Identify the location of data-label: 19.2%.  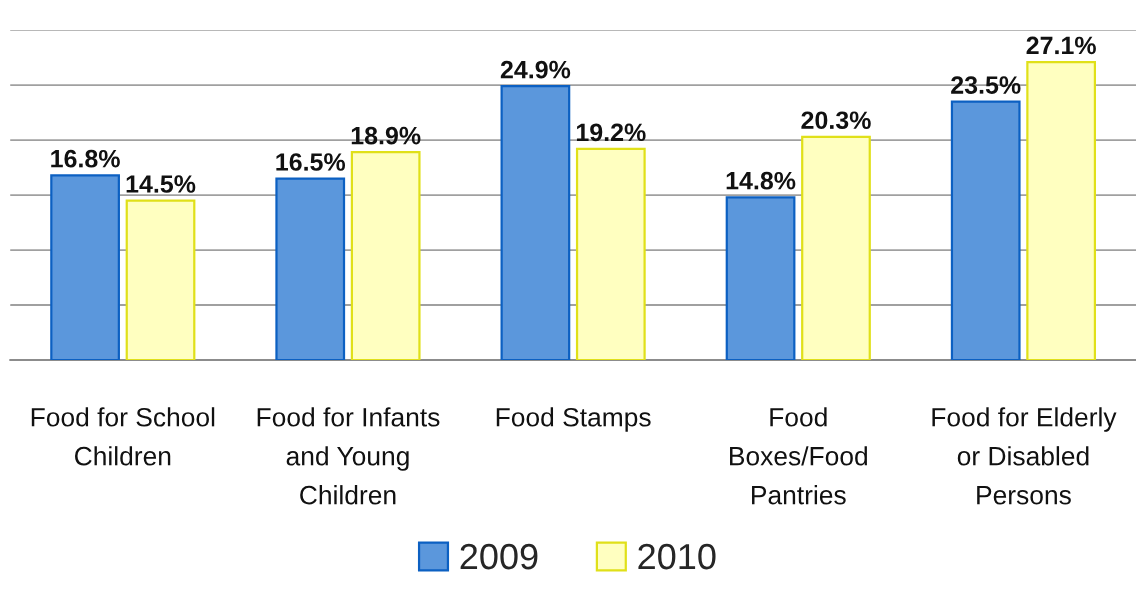
(611, 132).